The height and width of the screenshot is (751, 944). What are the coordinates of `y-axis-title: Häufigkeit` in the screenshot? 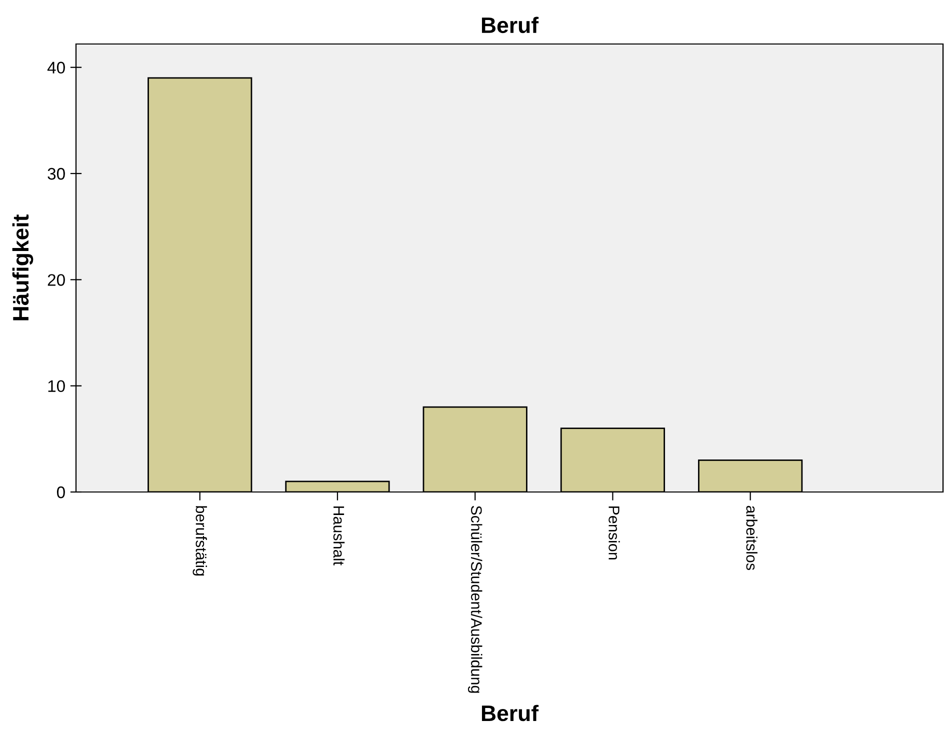 It's located at (23, 267).